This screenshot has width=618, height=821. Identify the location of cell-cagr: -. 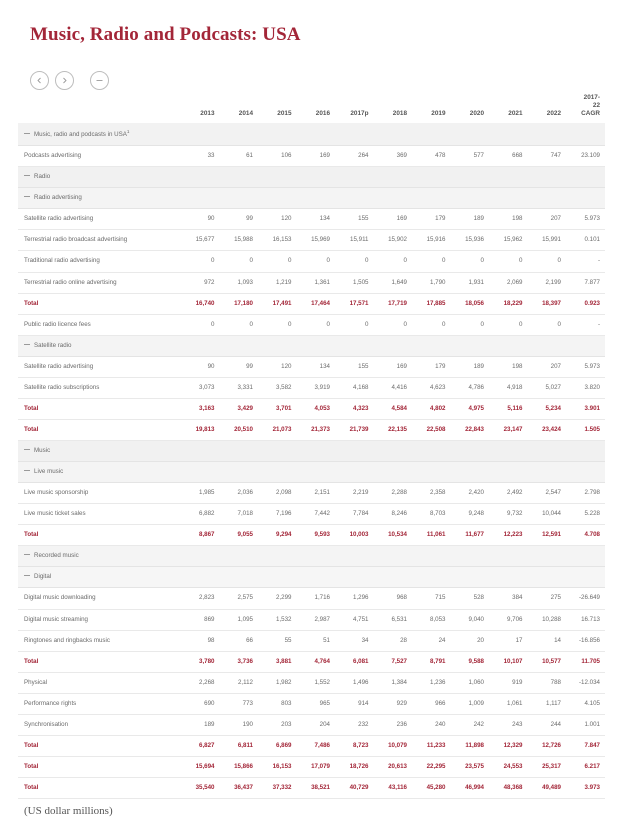
(585, 261).